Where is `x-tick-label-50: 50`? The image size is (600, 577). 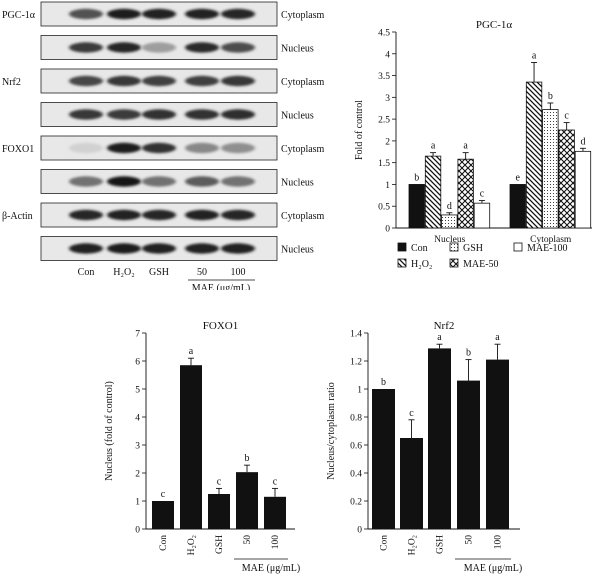 x-tick-label-50: 50 is located at coordinates (470, 540).